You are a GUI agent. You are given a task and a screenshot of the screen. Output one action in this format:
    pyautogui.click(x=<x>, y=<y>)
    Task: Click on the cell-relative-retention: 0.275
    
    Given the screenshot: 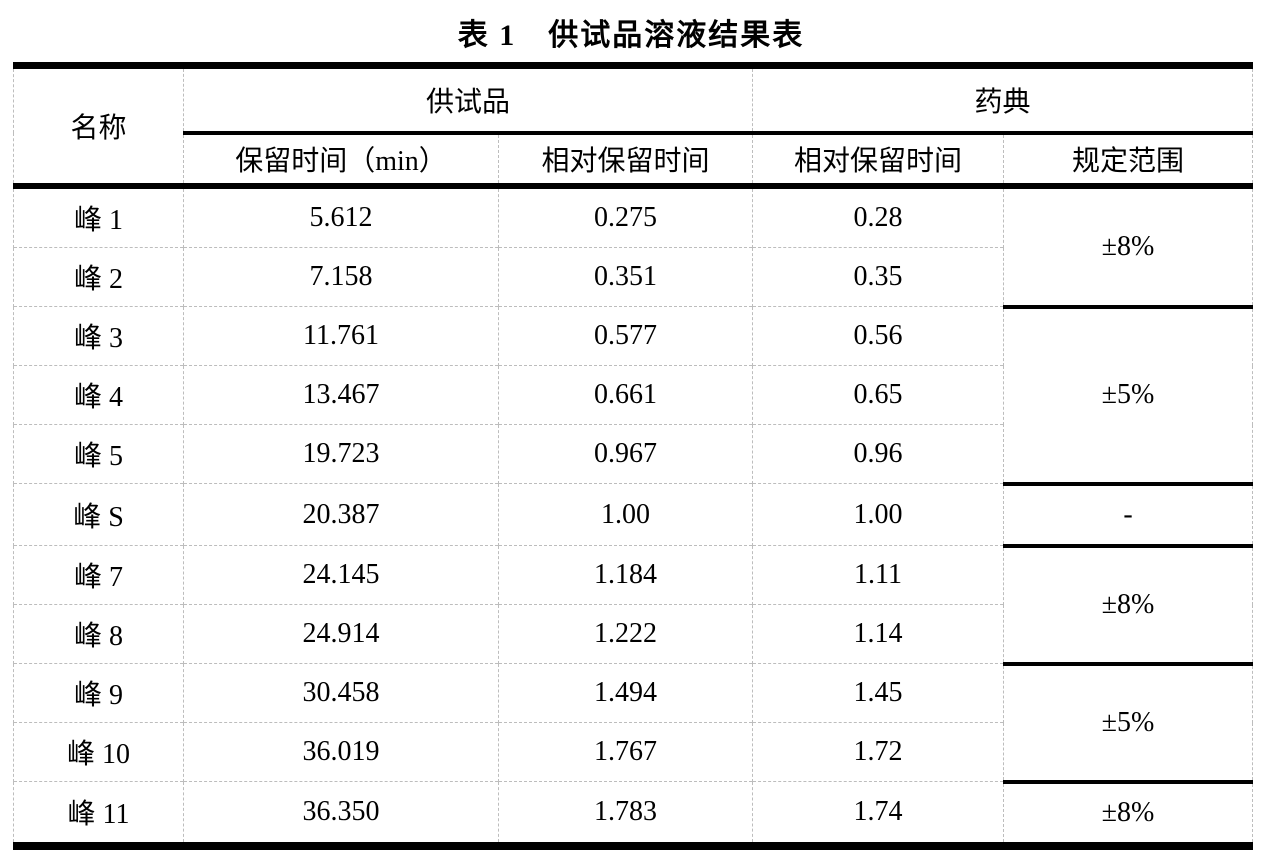 What is the action you would take?
    pyautogui.click(x=625, y=216)
    